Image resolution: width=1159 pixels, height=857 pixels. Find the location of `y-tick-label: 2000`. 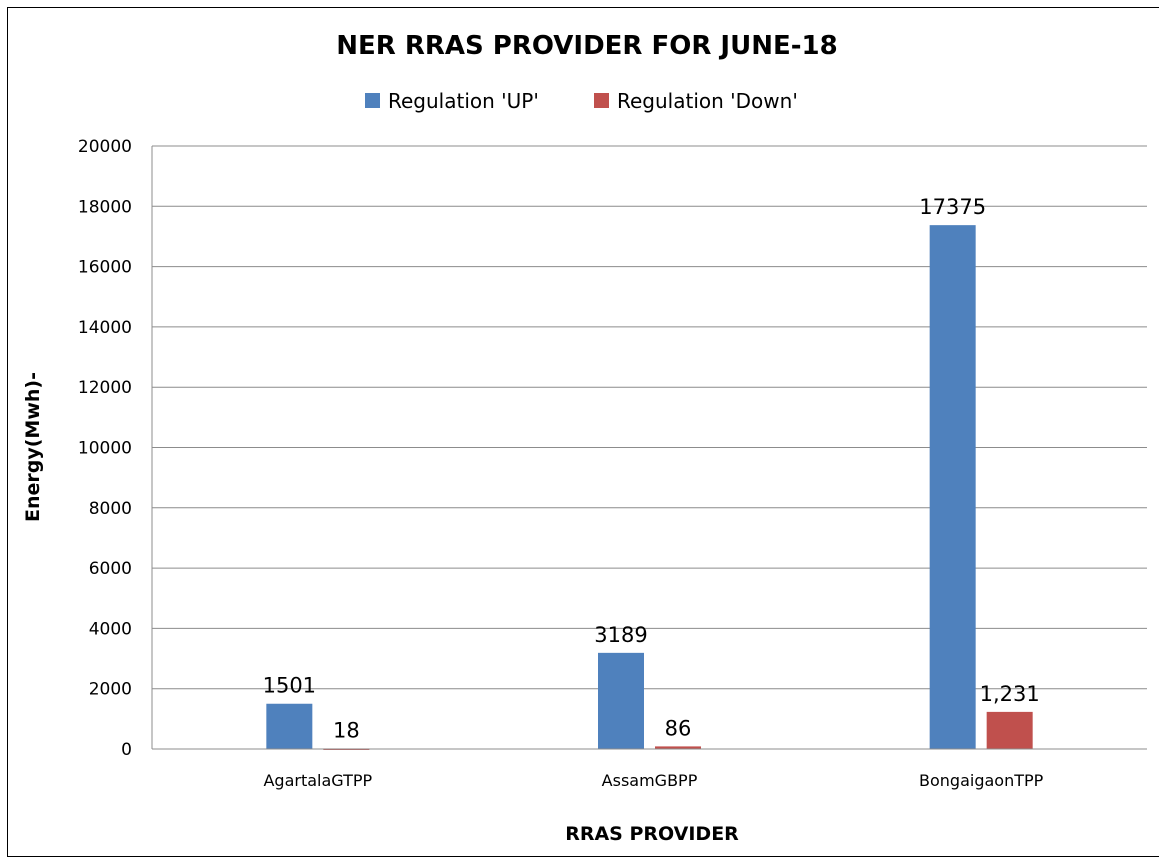

y-tick-label: 2000 is located at coordinates (110, 690).